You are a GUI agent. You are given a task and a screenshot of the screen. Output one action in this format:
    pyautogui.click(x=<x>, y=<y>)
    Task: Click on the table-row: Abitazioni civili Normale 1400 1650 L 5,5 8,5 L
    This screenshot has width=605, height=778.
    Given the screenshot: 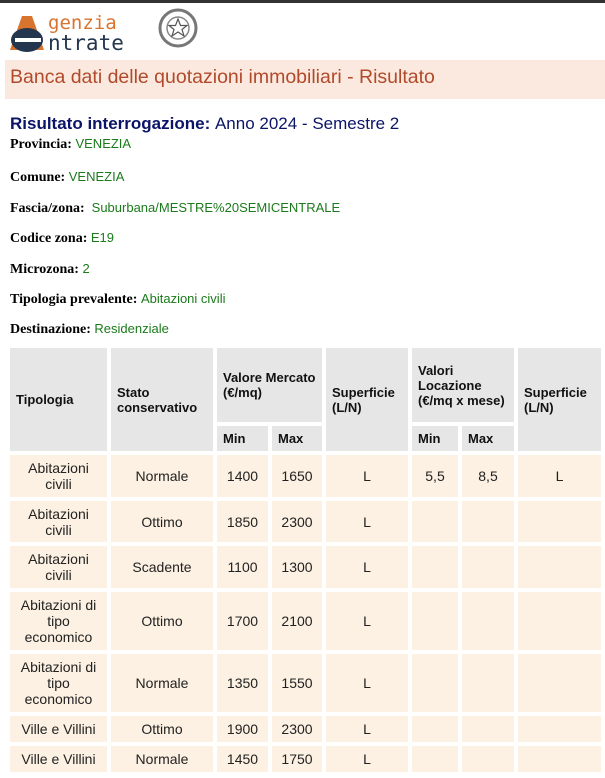 What is the action you would take?
    pyautogui.click(x=305, y=476)
    